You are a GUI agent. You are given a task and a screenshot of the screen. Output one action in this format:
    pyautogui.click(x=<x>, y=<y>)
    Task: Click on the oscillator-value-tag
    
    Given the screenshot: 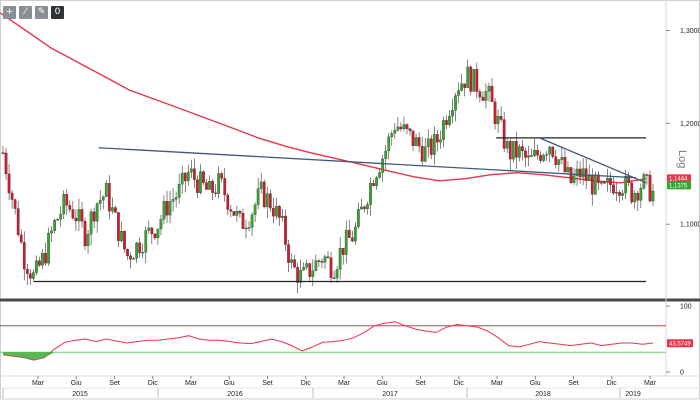 What is the action you would take?
    pyautogui.click(x=680, y=343)
    